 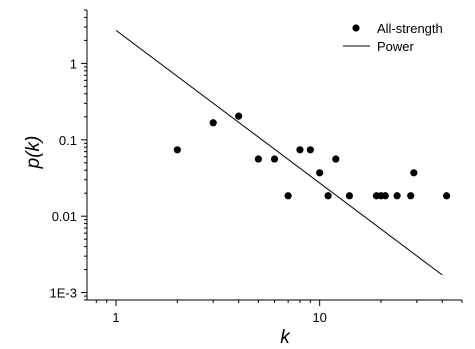 What do you see at coordinates (68, 140) in the screenshot?
I see `y-tick-label: 0.1` at bounding box center [68, 140].